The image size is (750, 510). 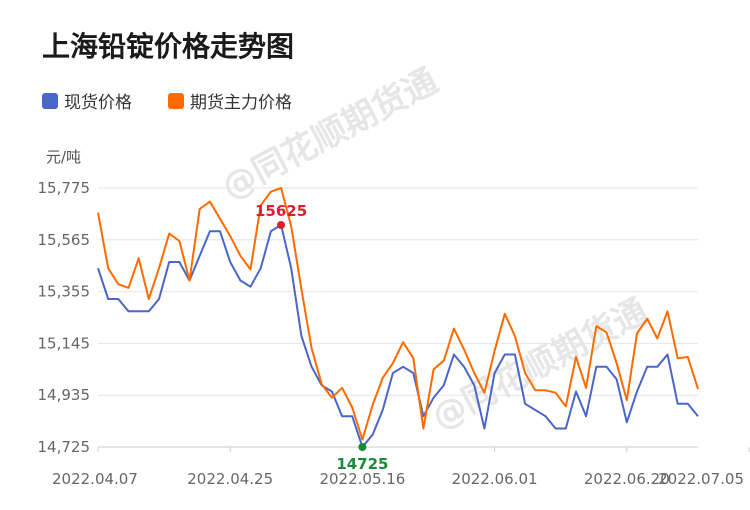 What do you see at coordinates (241, 103) in the screenshot?
I see `legend-label-futures: 期货主力价格` at bounding box center [241, 103].